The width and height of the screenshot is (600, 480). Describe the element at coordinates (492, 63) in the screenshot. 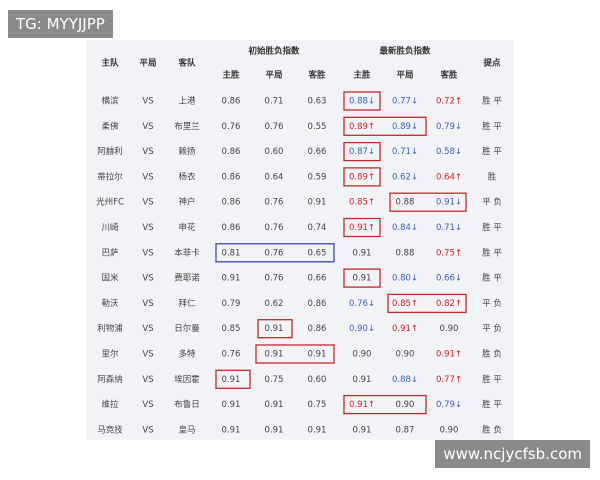

I see `header: 提点` at that location.